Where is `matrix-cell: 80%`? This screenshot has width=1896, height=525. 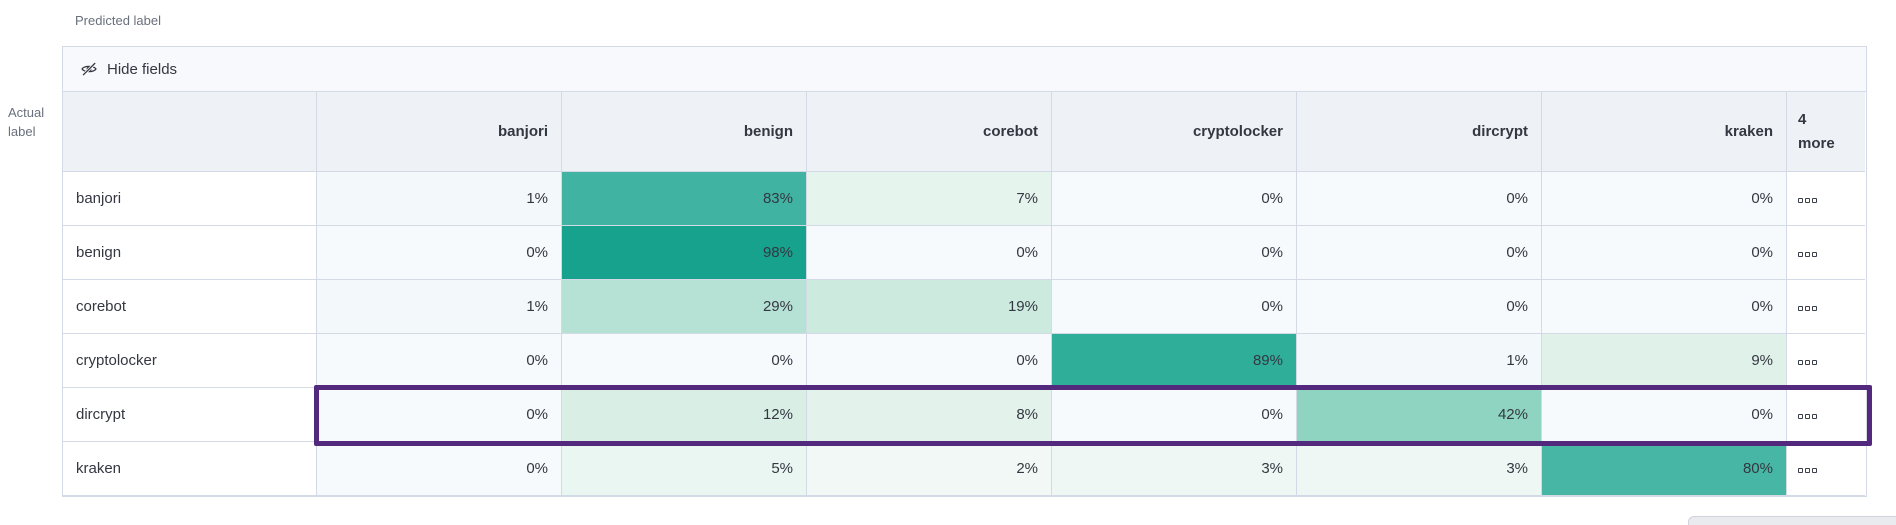 matrix-cell: 80% is located at coordinates (1664, 469).